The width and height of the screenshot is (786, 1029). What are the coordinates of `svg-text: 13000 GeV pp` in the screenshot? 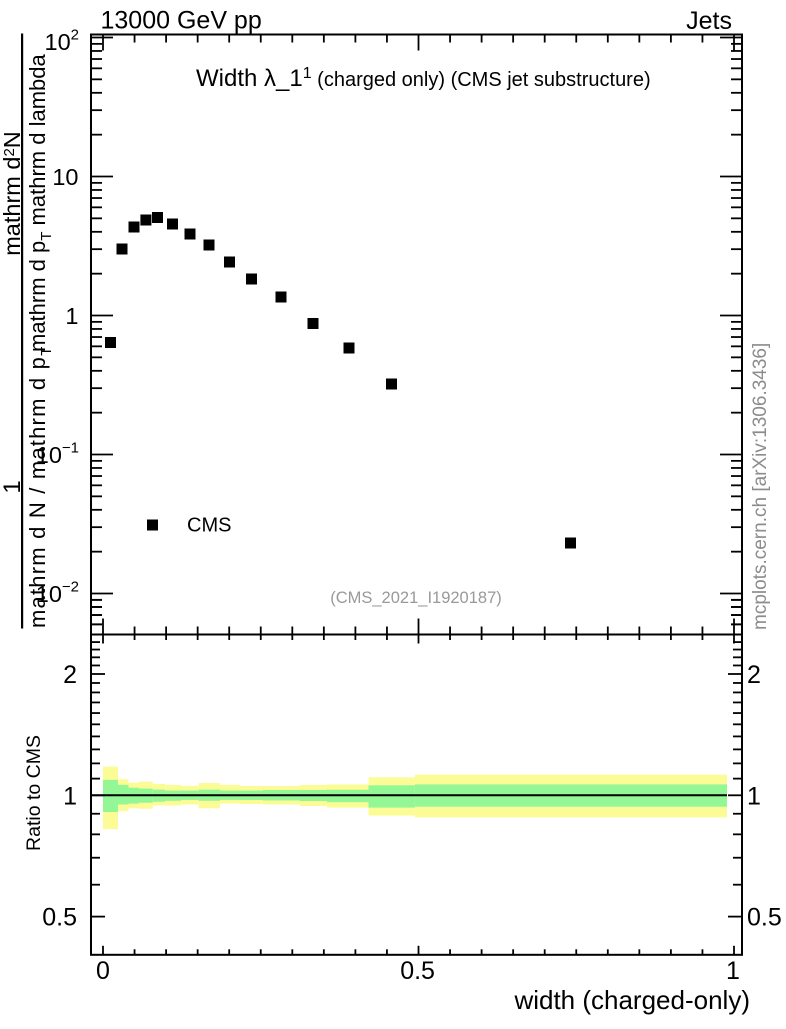 It's located at (181, 21).